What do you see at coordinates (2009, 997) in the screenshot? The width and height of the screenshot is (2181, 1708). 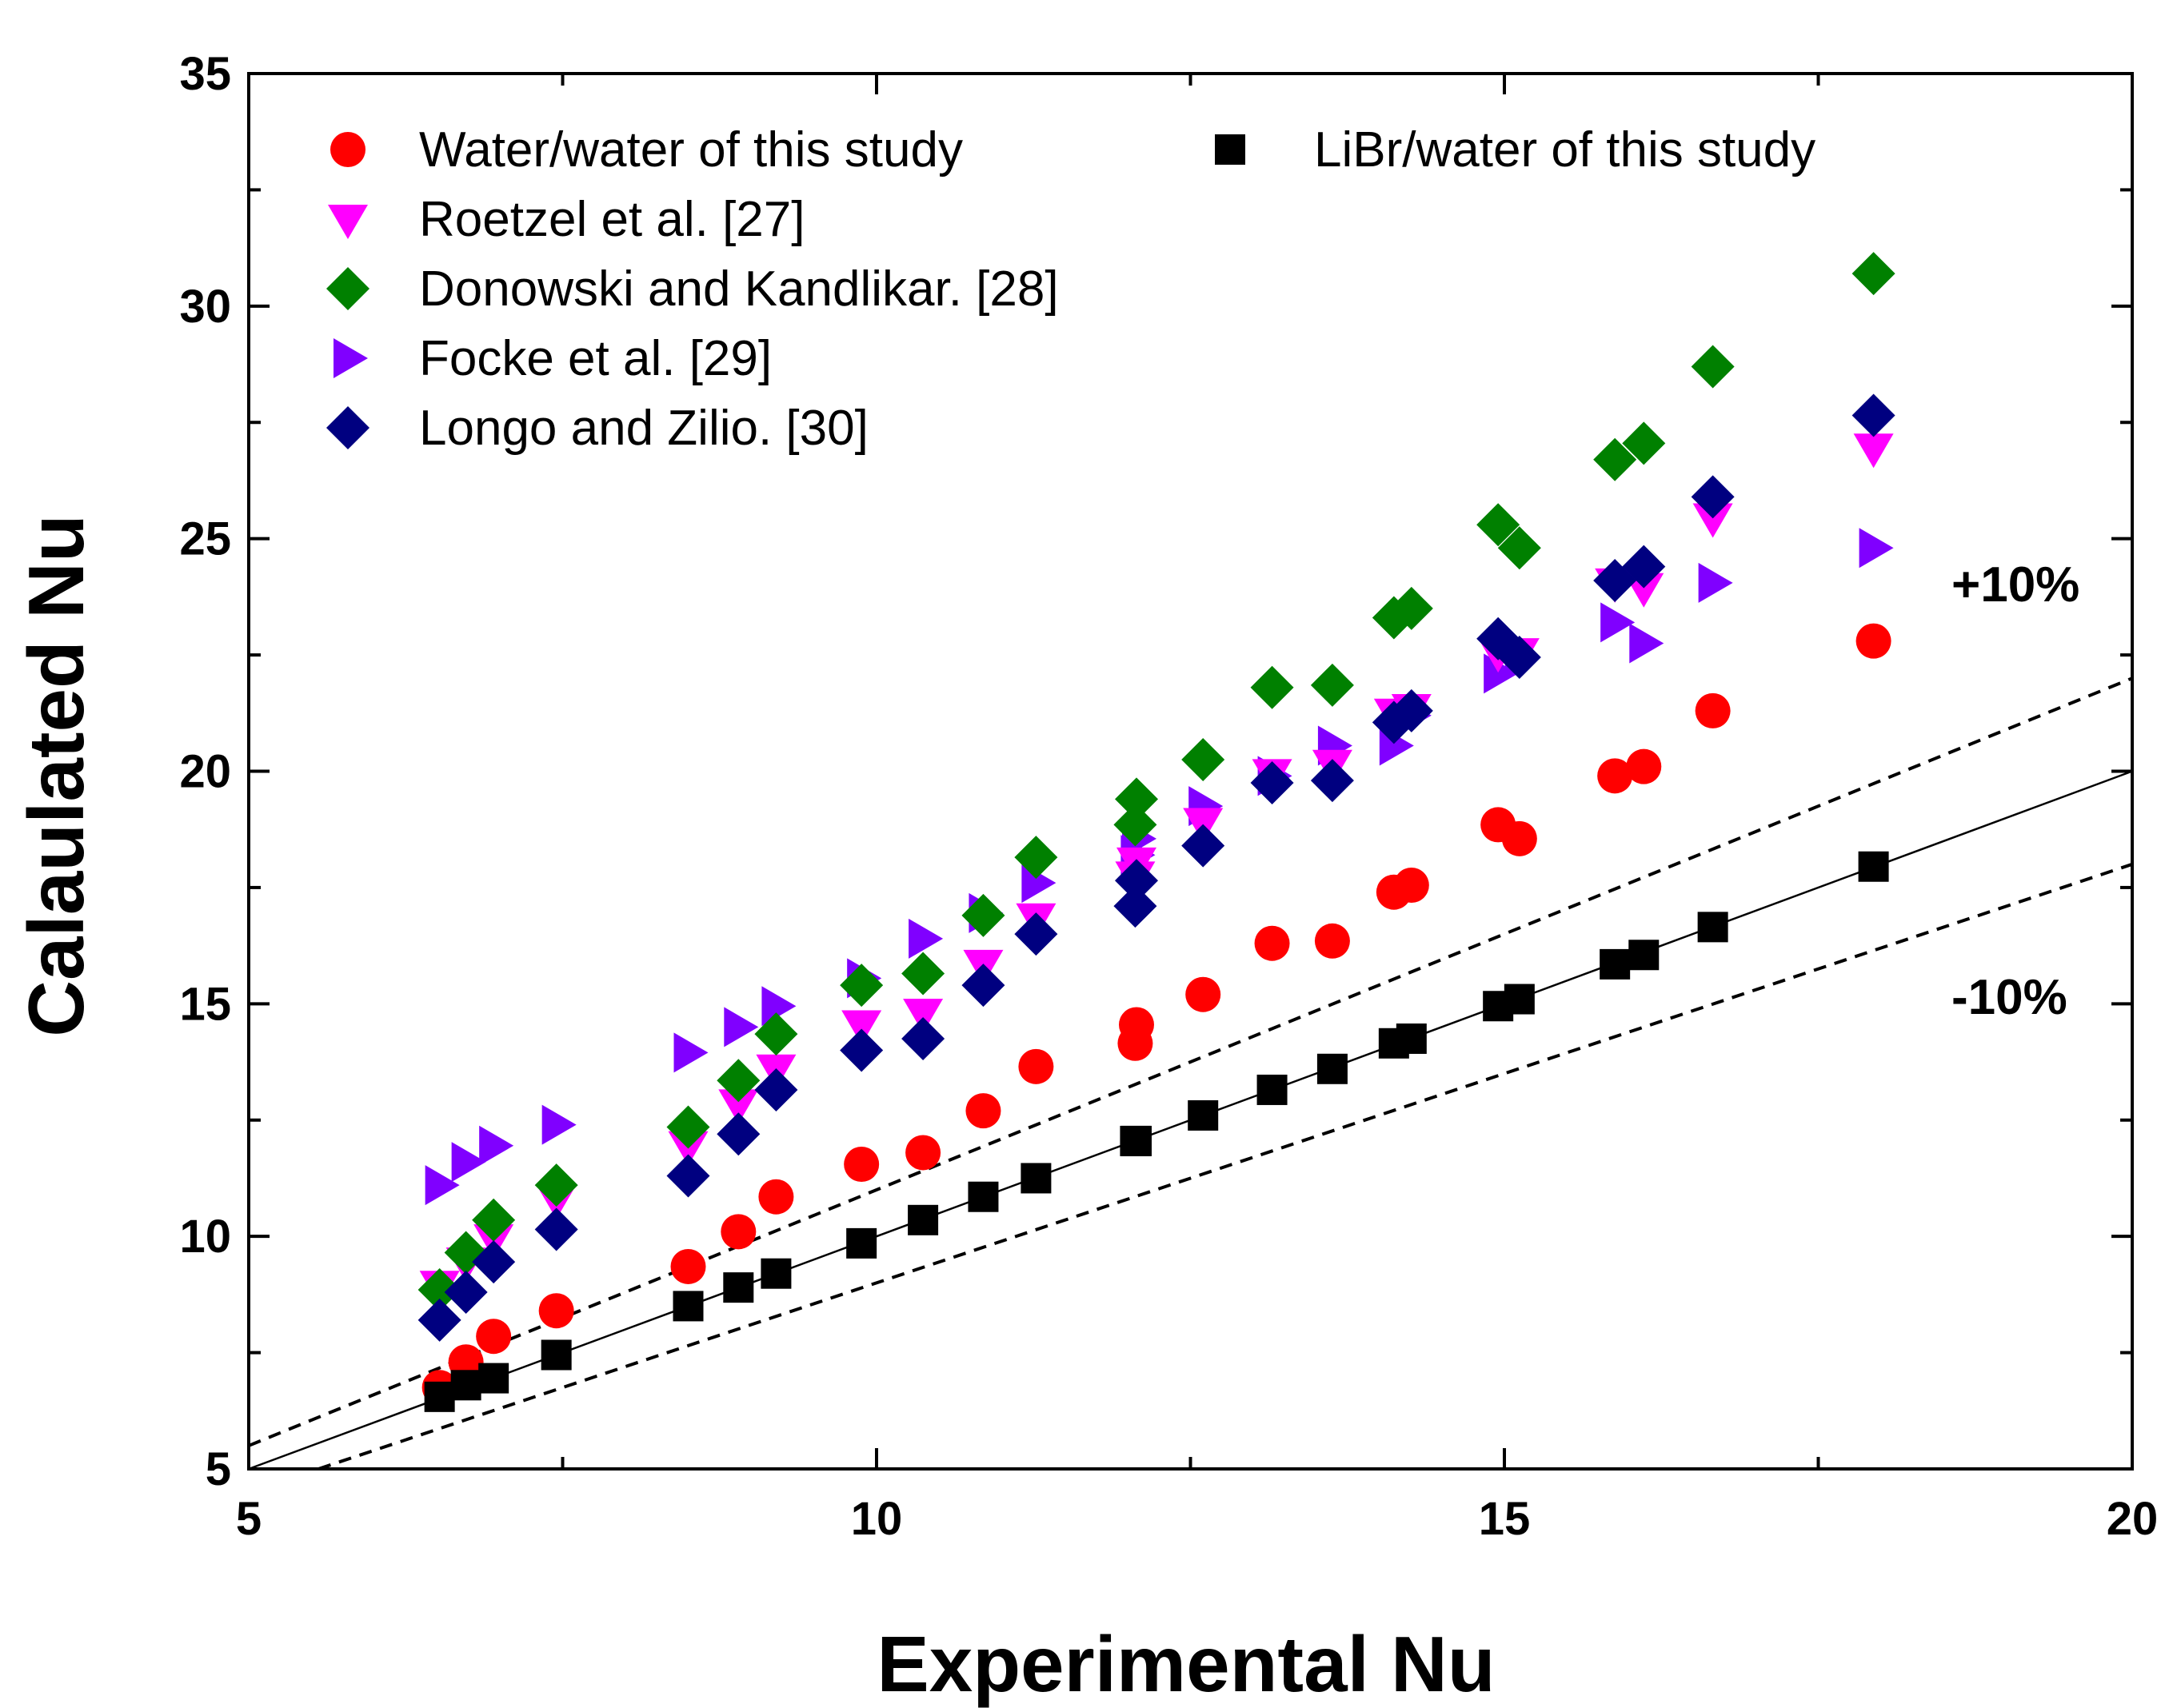 I see `minus-10-percent-label: -10%` at bounding box center [2009, 997].